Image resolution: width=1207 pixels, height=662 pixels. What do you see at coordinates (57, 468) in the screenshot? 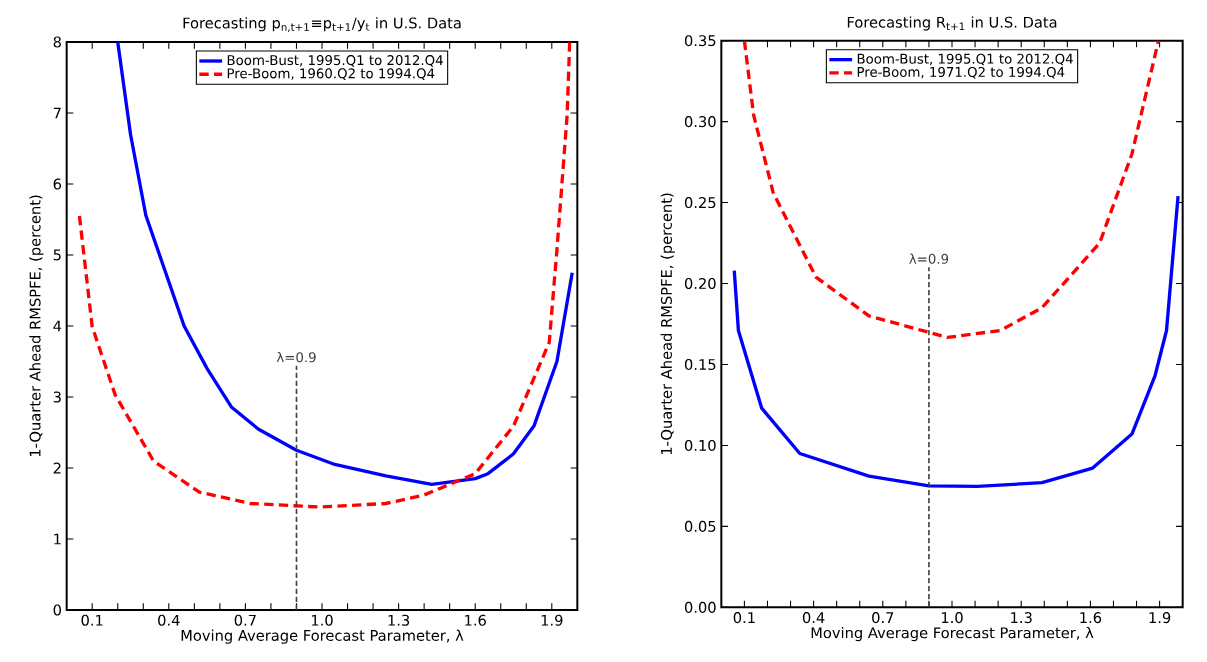
I see `y-tick-label: 2` at bounding box center [57, 468].